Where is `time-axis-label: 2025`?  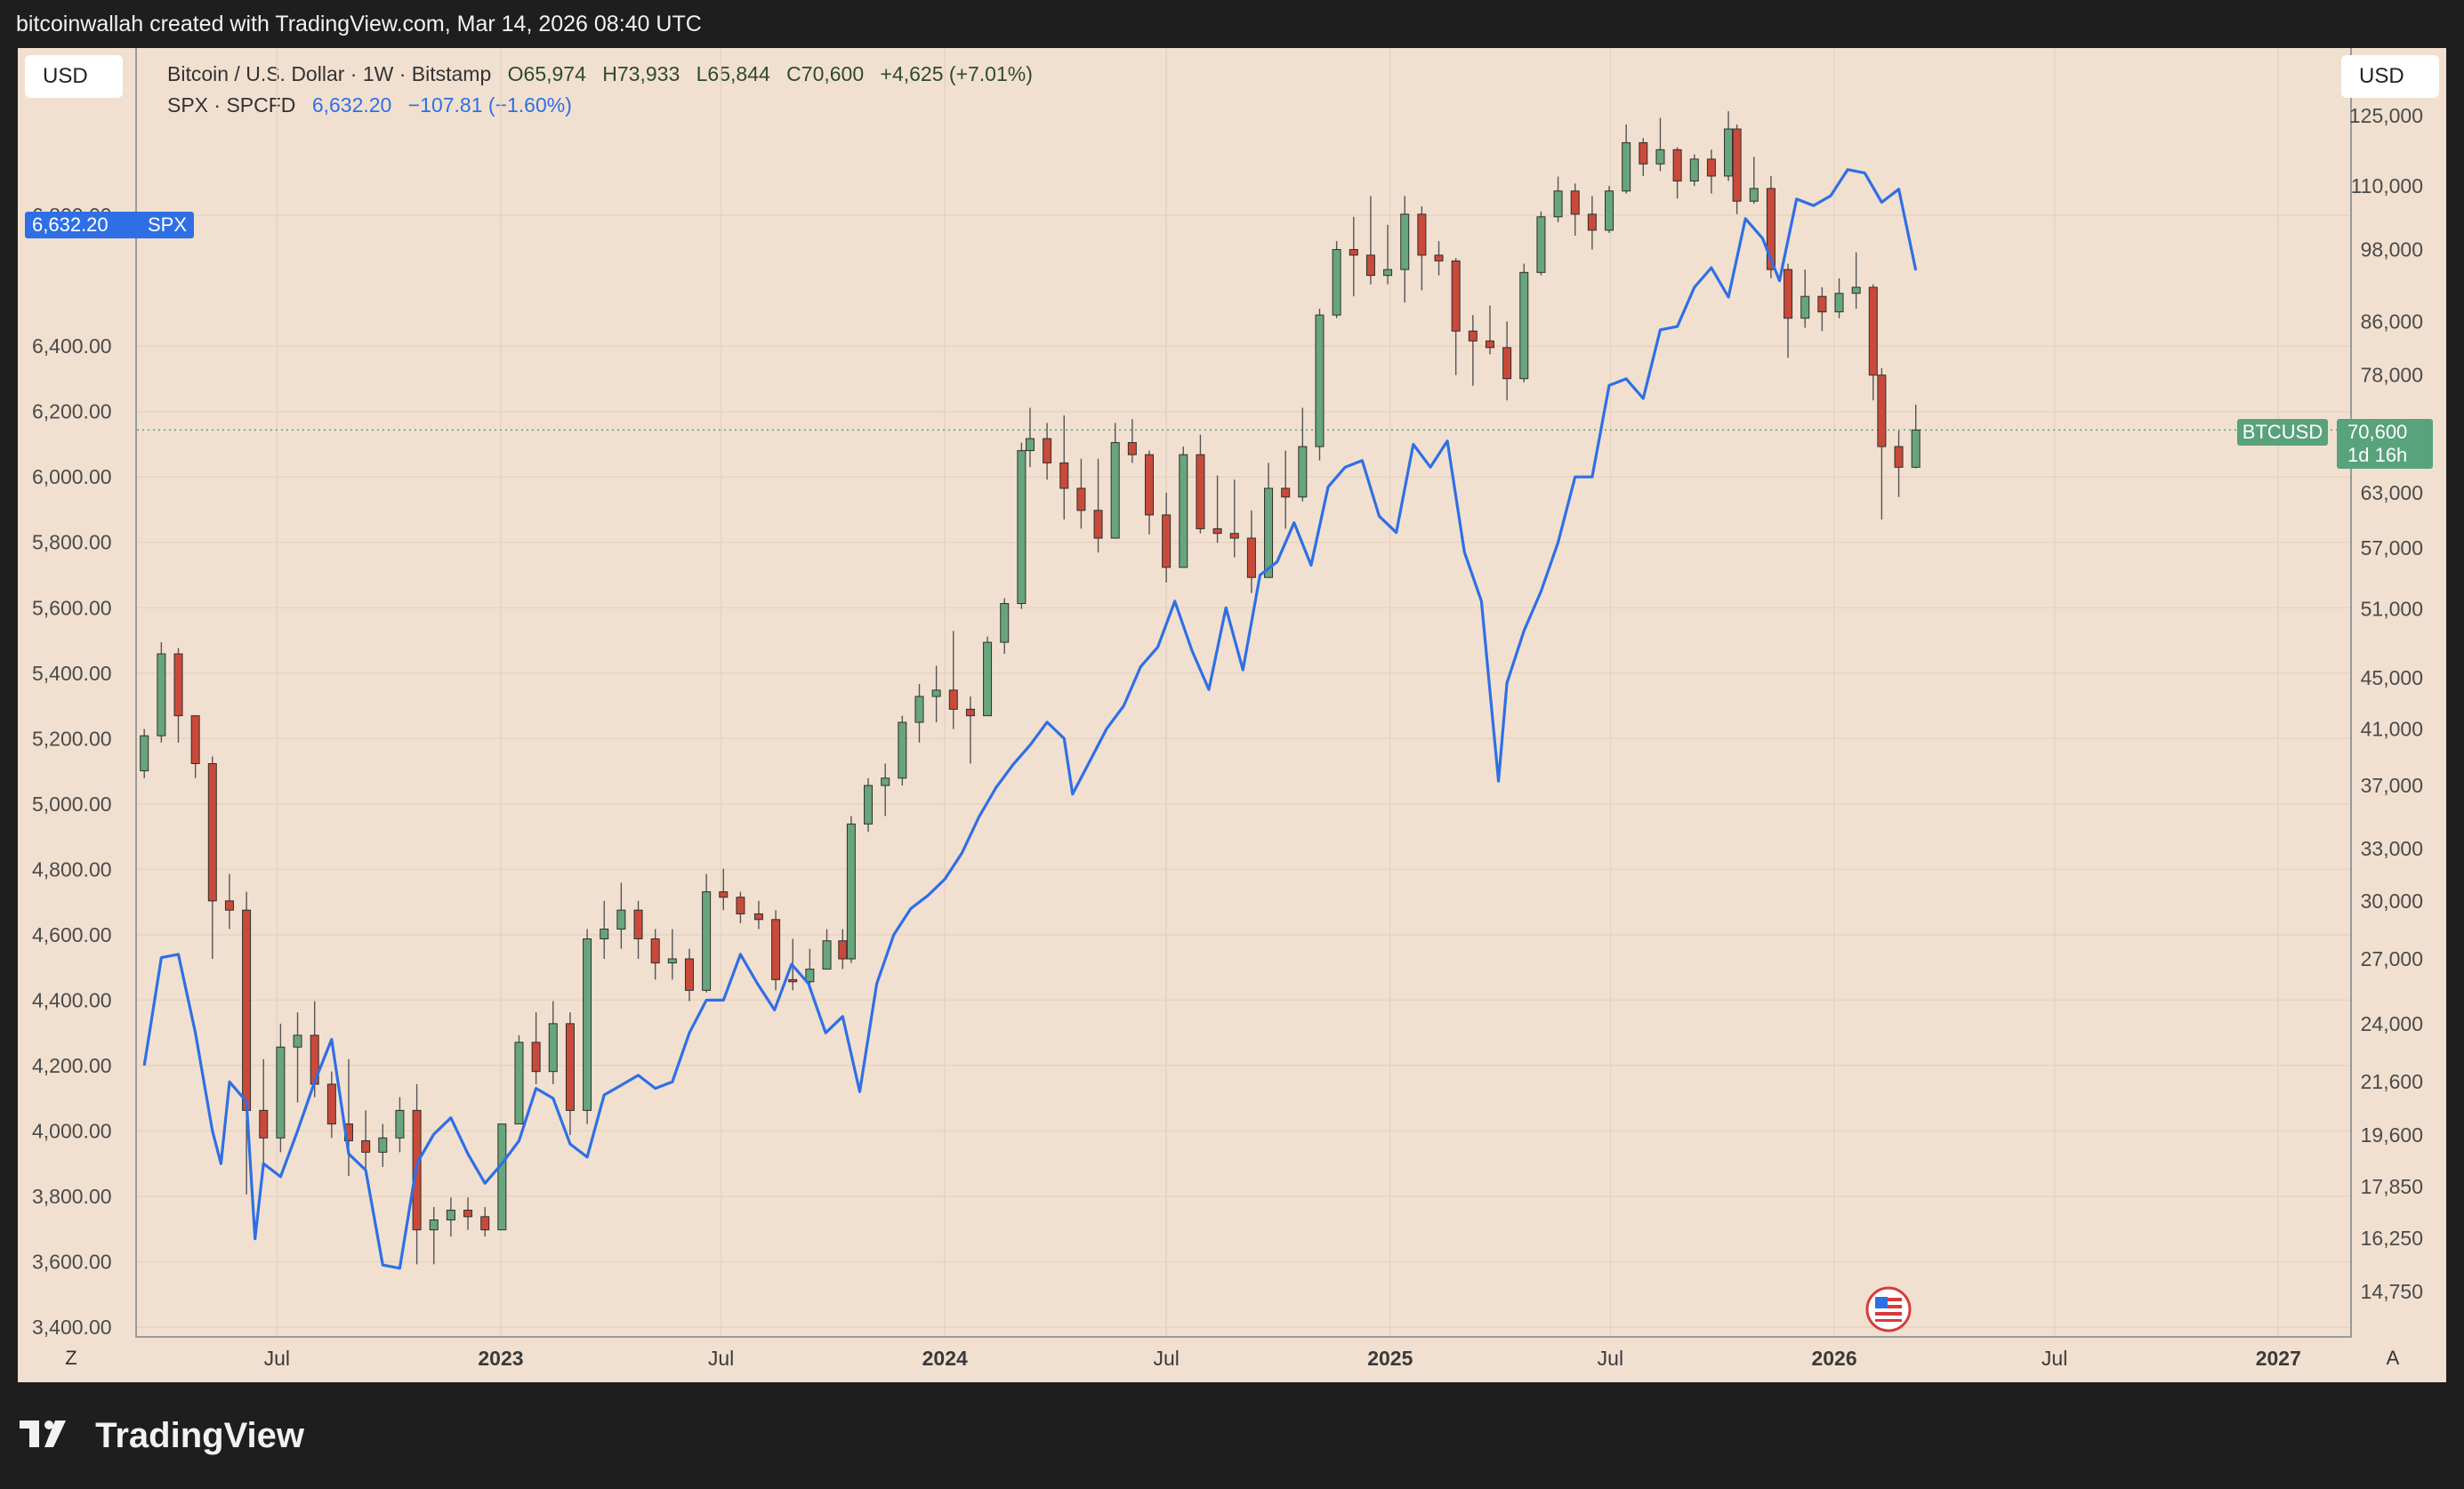 time-axis-label: 2025 is located at coordinates (1390, 1358).